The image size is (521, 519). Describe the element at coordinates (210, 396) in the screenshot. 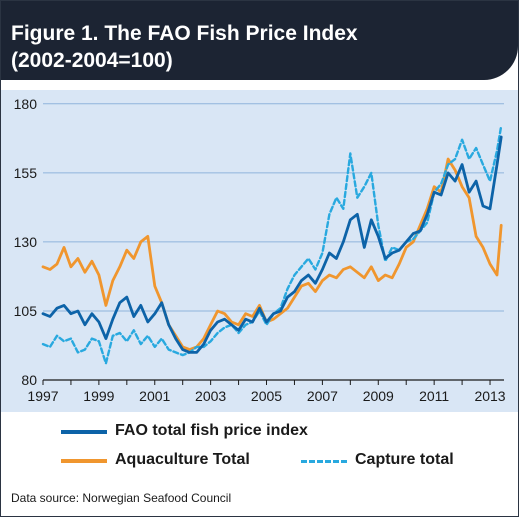

I see `x-tick-label-2003: 2003` at that location.